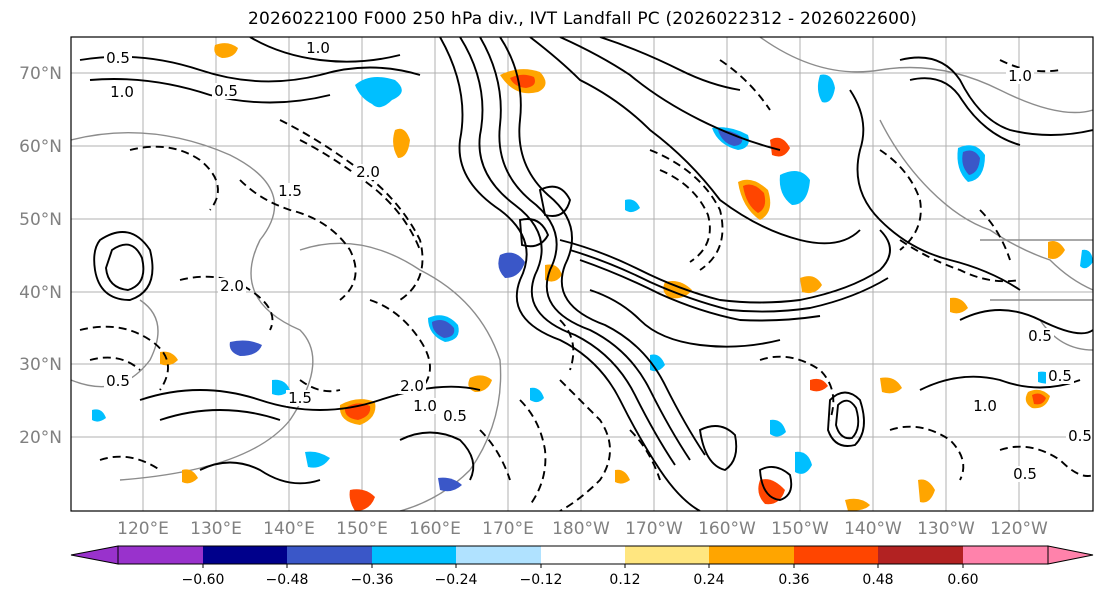 This screenshot has width=1105, height=604. I want to click on colorbar-extend-high, so click(1070, 555).